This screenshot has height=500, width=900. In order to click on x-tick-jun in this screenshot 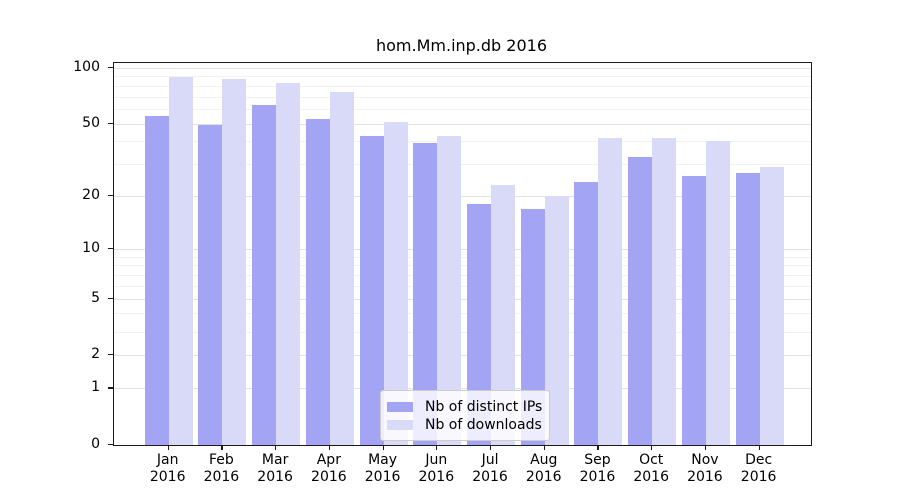, I will do `click(437, 447)`.